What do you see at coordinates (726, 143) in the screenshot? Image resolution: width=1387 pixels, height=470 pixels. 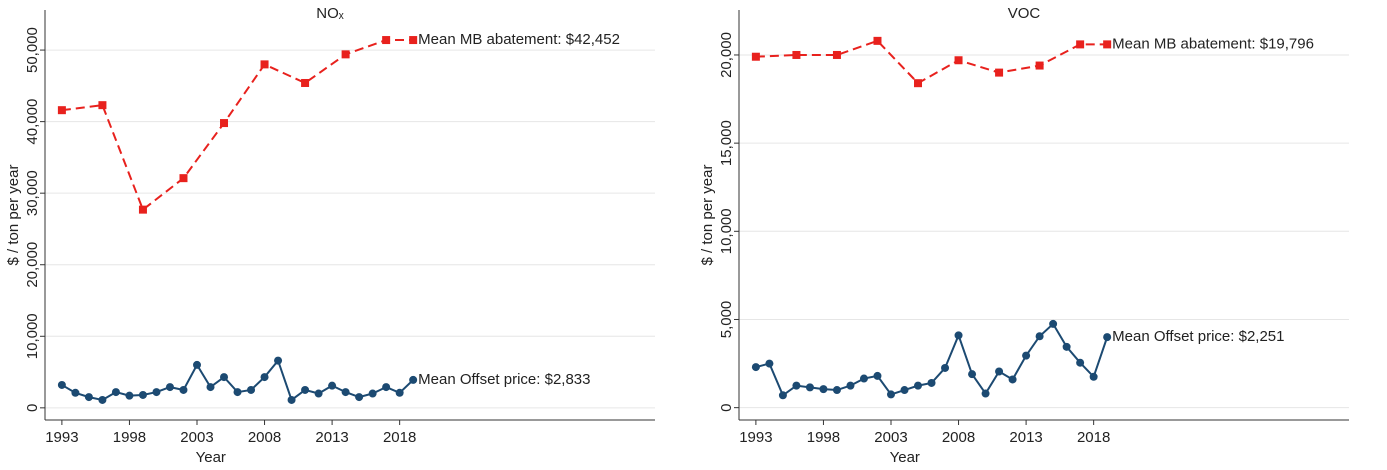 I see `y-tick-label: 15,000` at bounding box center [726, 143].